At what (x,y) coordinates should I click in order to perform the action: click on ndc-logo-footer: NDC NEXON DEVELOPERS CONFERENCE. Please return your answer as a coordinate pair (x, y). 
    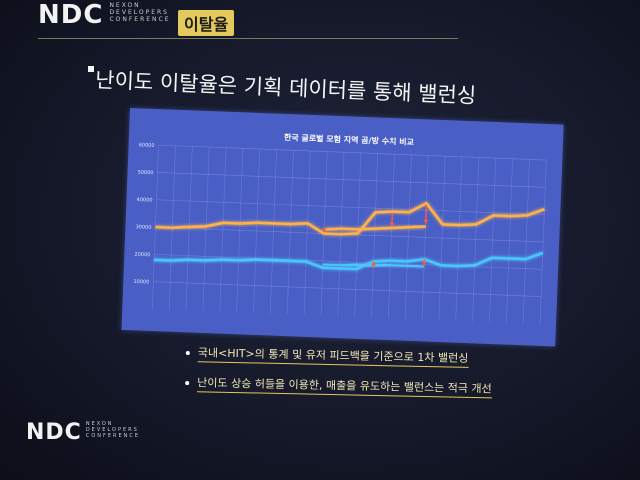
    Looking at the image, I should click on (83, 433).